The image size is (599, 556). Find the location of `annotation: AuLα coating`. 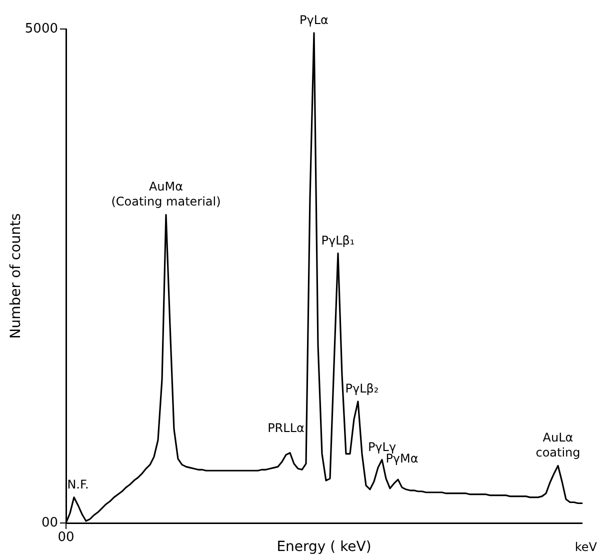

annotation: AuLα coating is located at coordinates (558, 445).